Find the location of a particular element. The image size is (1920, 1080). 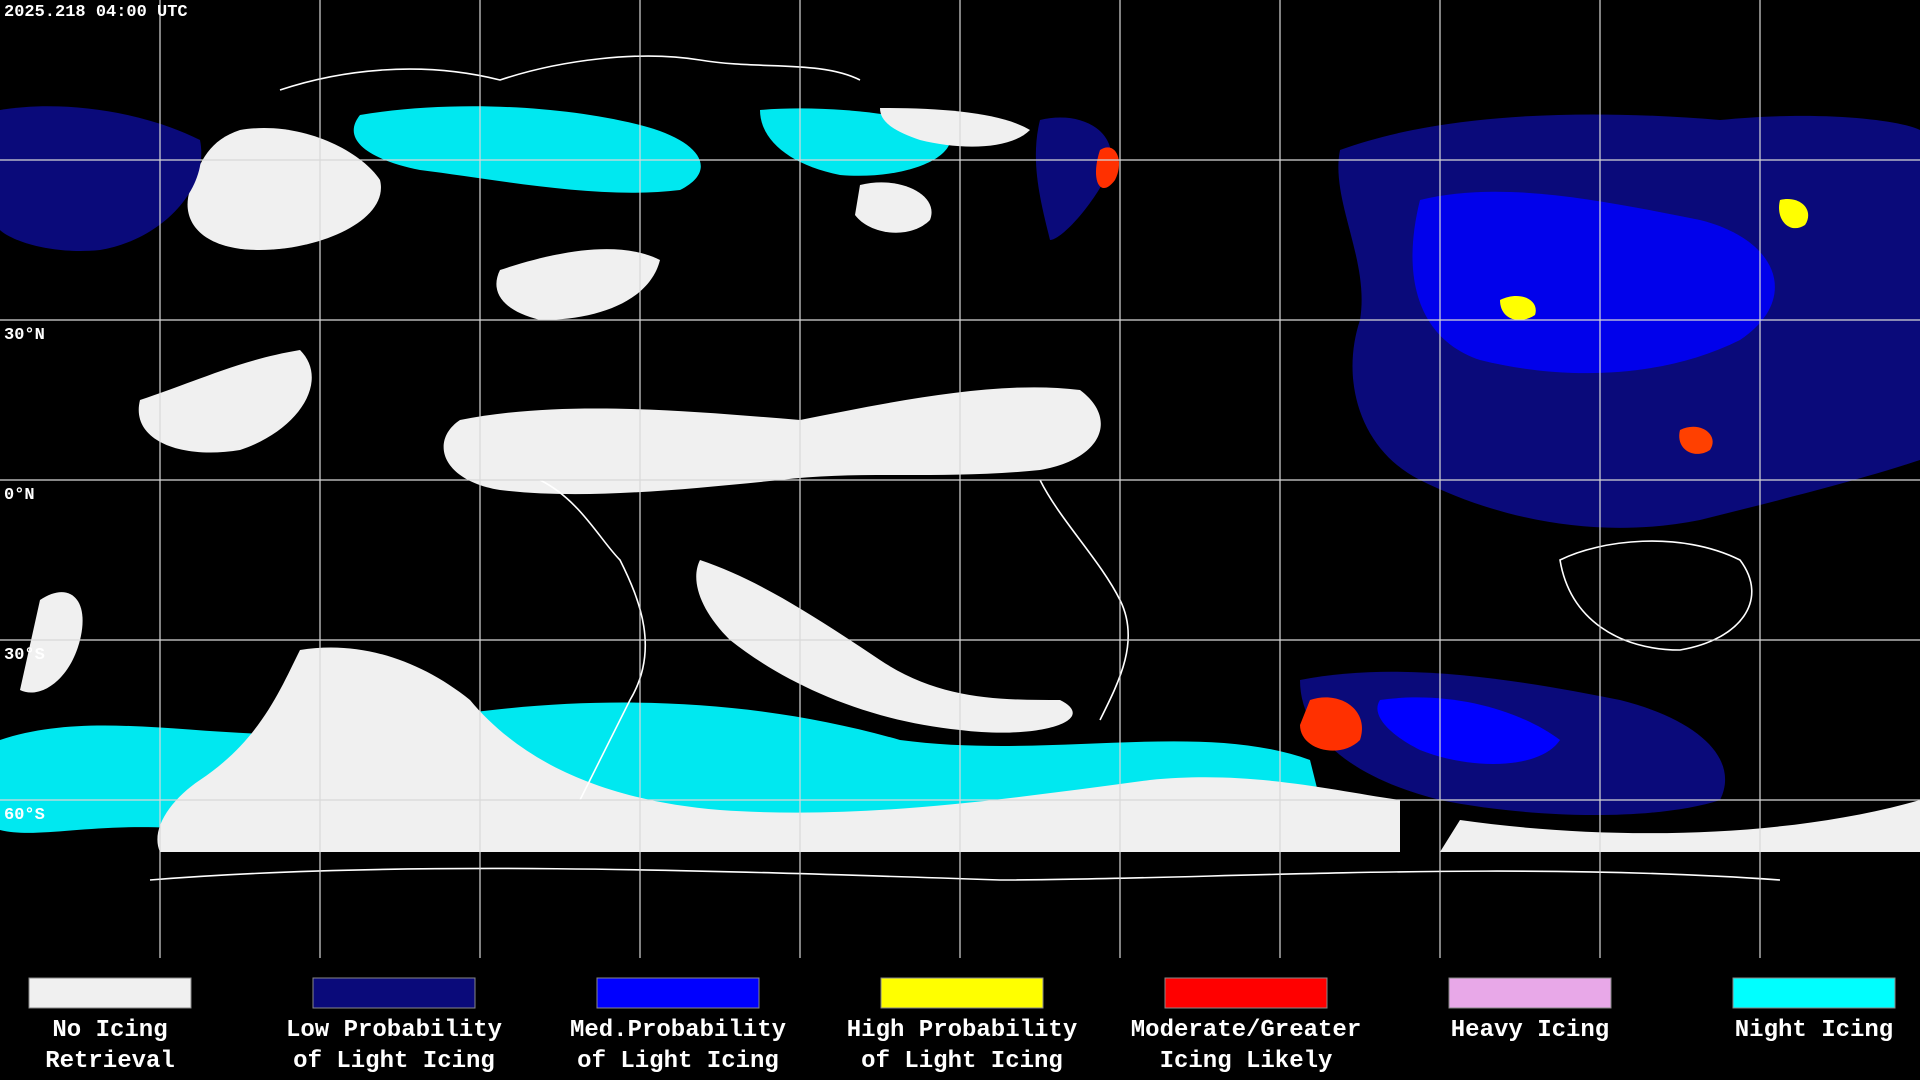

latitude-label: 60°S is located at coordinates (24, 815).